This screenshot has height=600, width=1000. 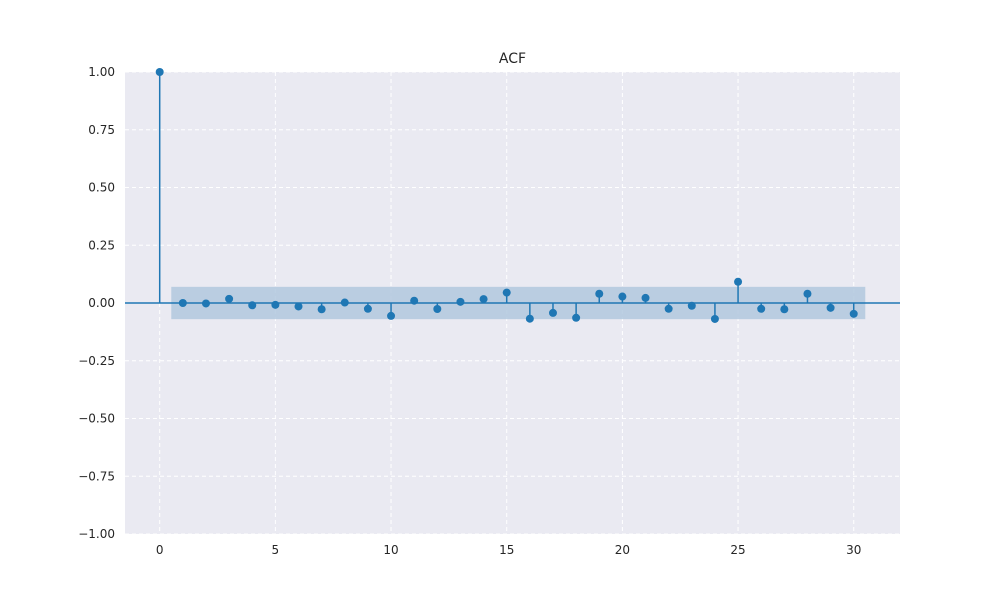 I want to click on y-tick-label: 0.25, so click(x=101, y=245).